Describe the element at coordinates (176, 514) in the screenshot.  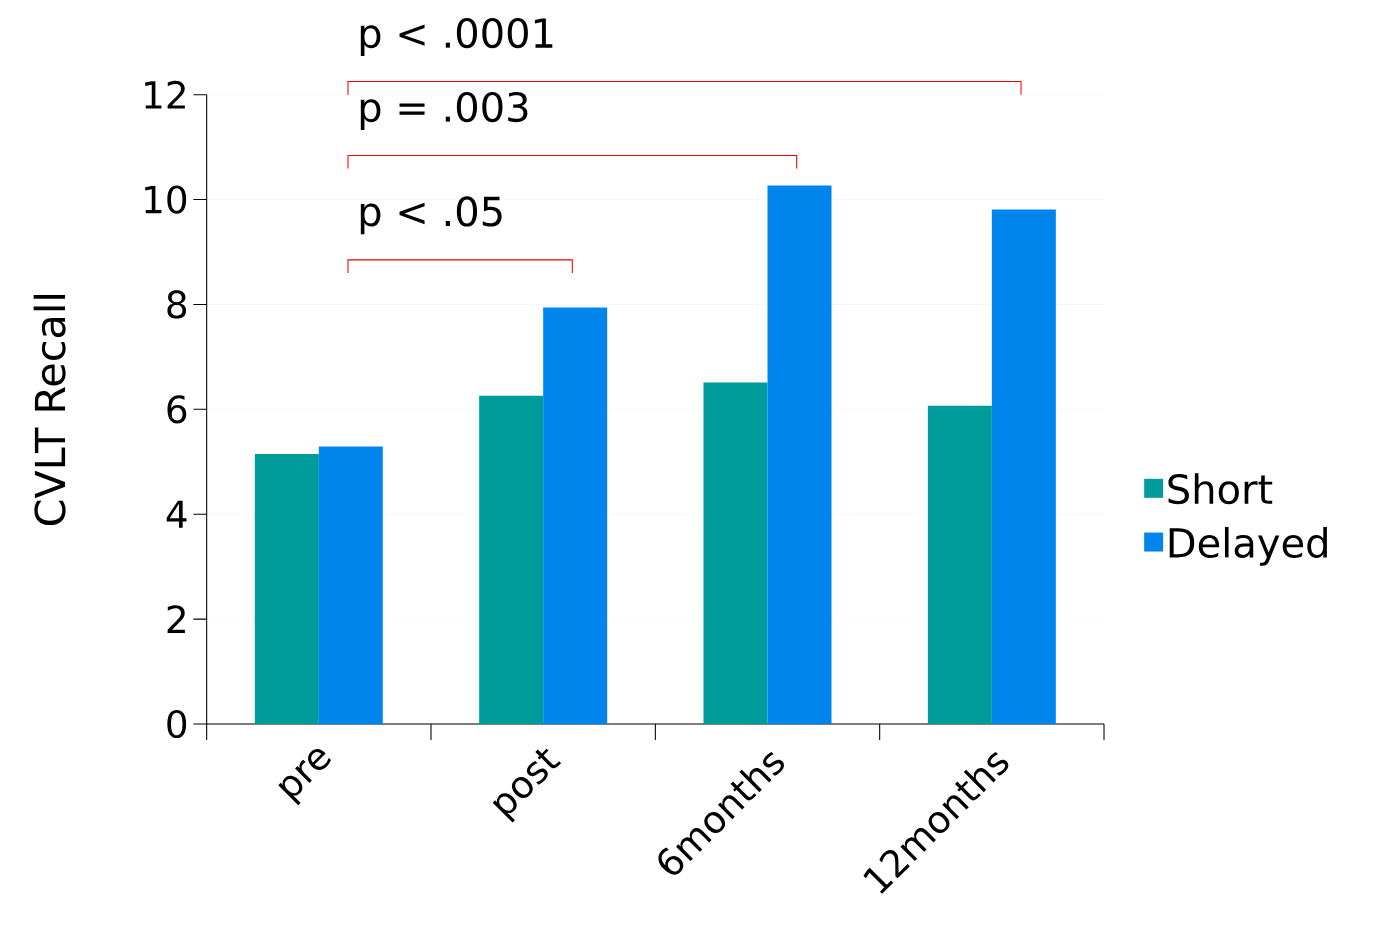
I see `y-tick-label: 4` at that location.